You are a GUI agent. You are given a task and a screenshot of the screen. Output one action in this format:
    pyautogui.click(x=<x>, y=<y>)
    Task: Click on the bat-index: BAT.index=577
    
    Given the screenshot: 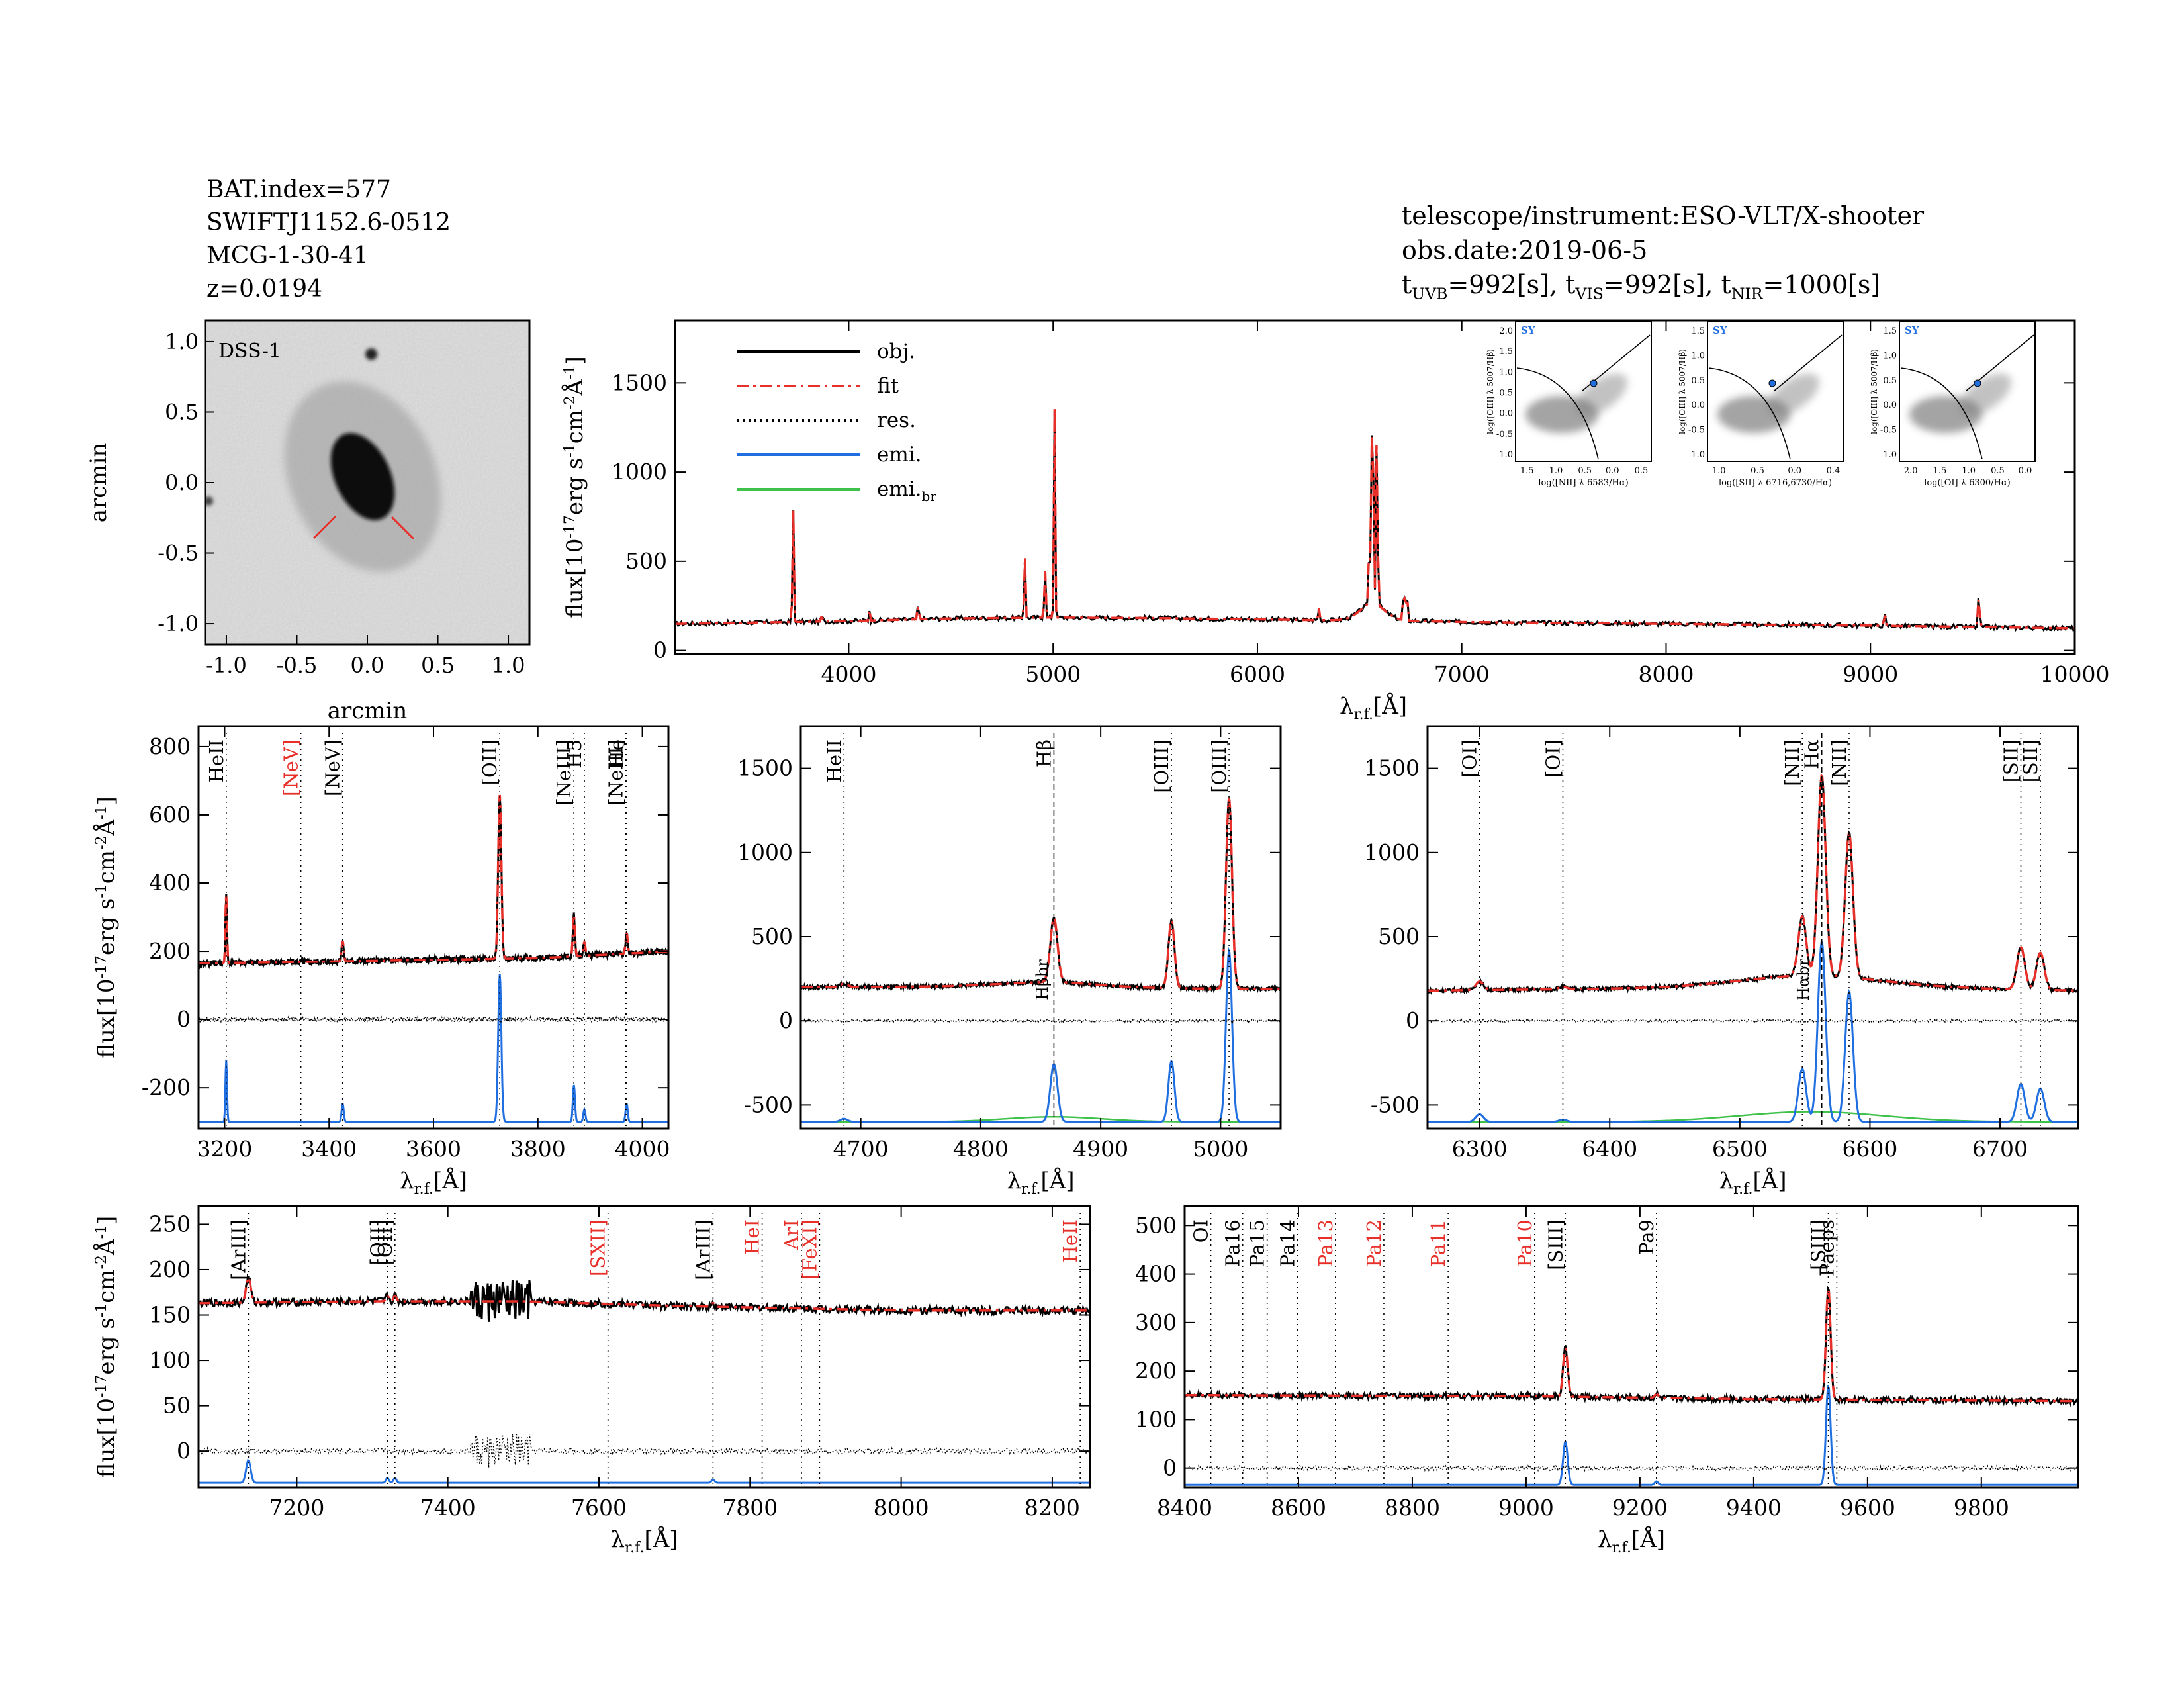 What is the action you would take?
    pyautogui.click(x=299, y=189)
    